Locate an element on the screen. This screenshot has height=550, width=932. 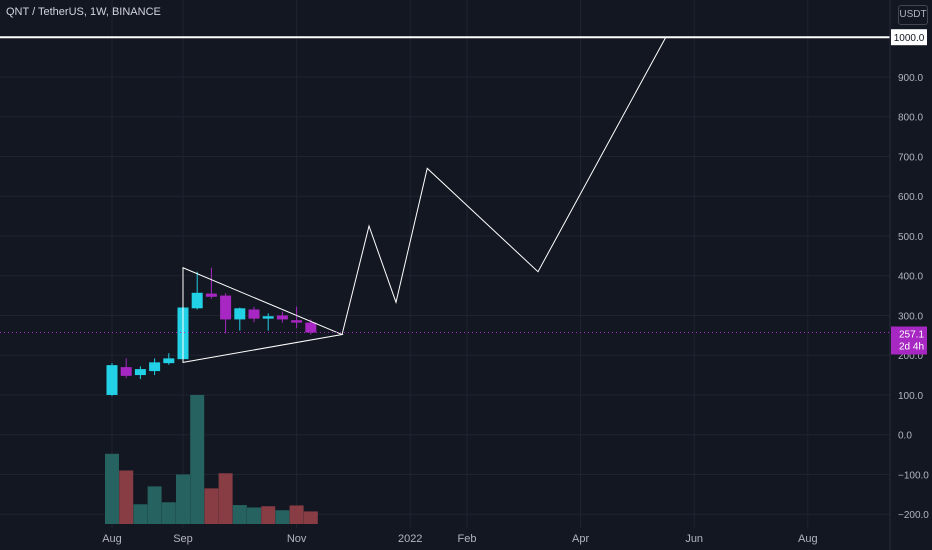
bar-countdown: 2d 4h is located at coordinates (911, 347).